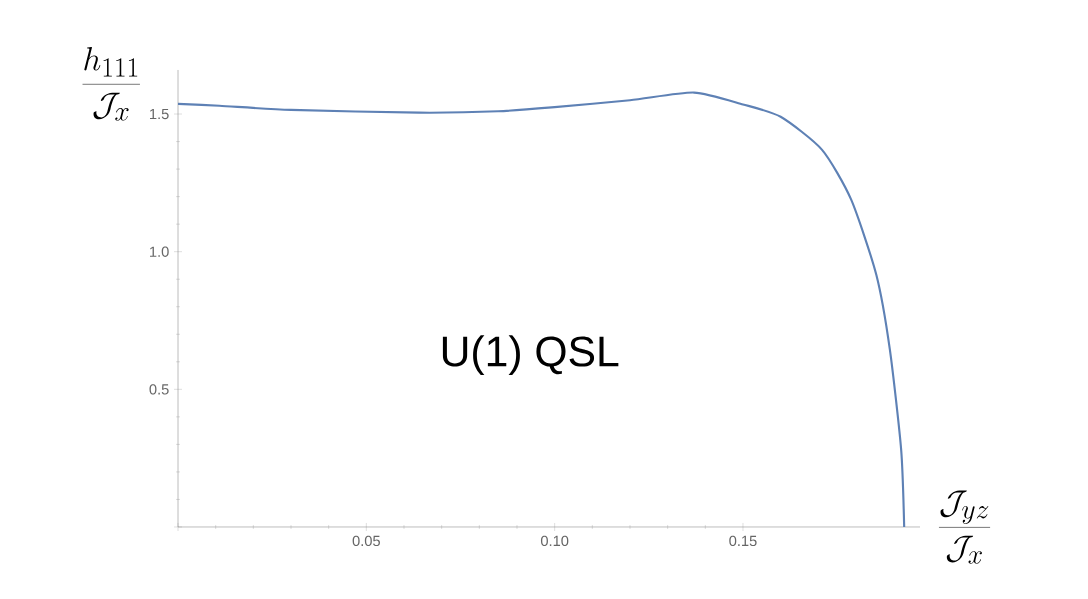 The width and height of the screenshot is (1088, 599). What do you see at coordinates (366, 541) in the screenshot?
I see `x-tick-label: 0.05` at bounding box center [366, 541].